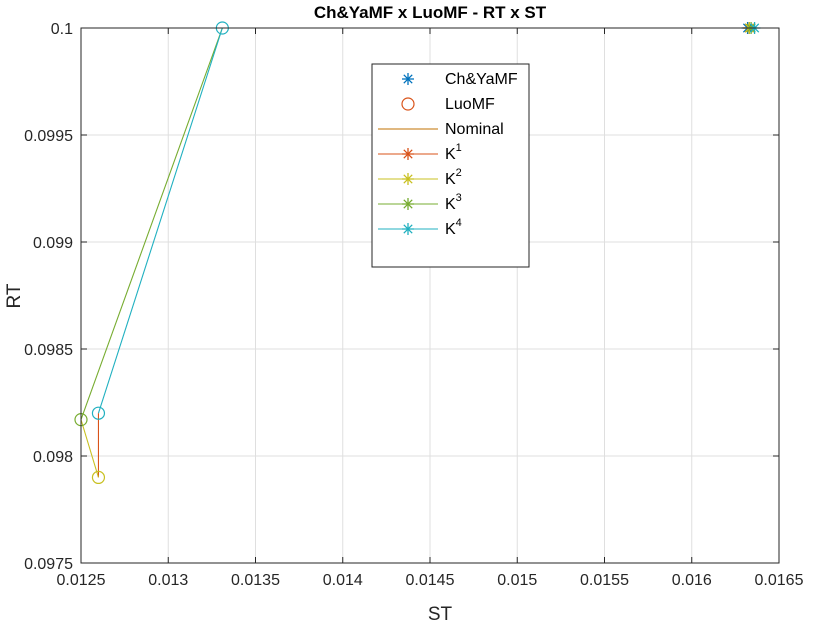  What do you see at coordinates (53, 457) in the screenshot?
I see `y-tick-label: 0.098` at bounding box center [53, 457].